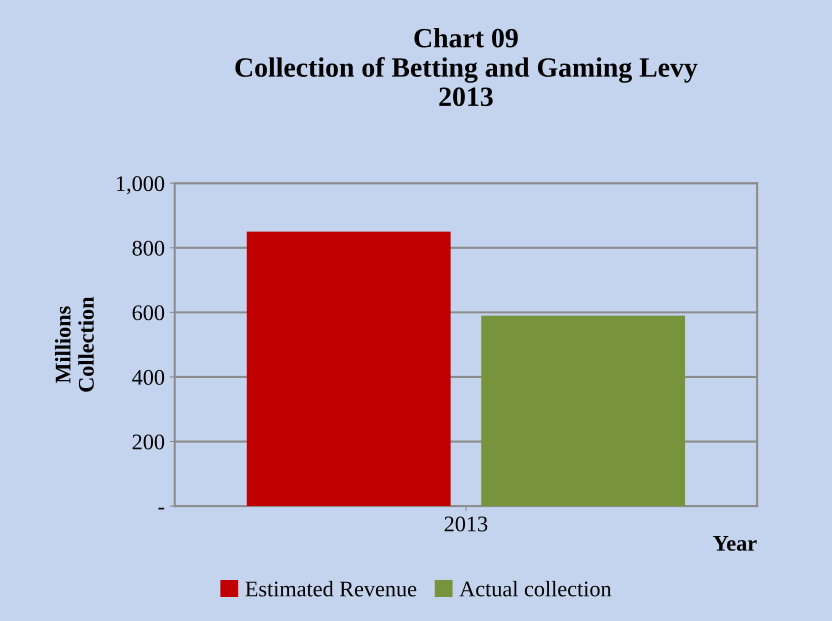  I want to click on y-tick-label: -, so click(161, 509).